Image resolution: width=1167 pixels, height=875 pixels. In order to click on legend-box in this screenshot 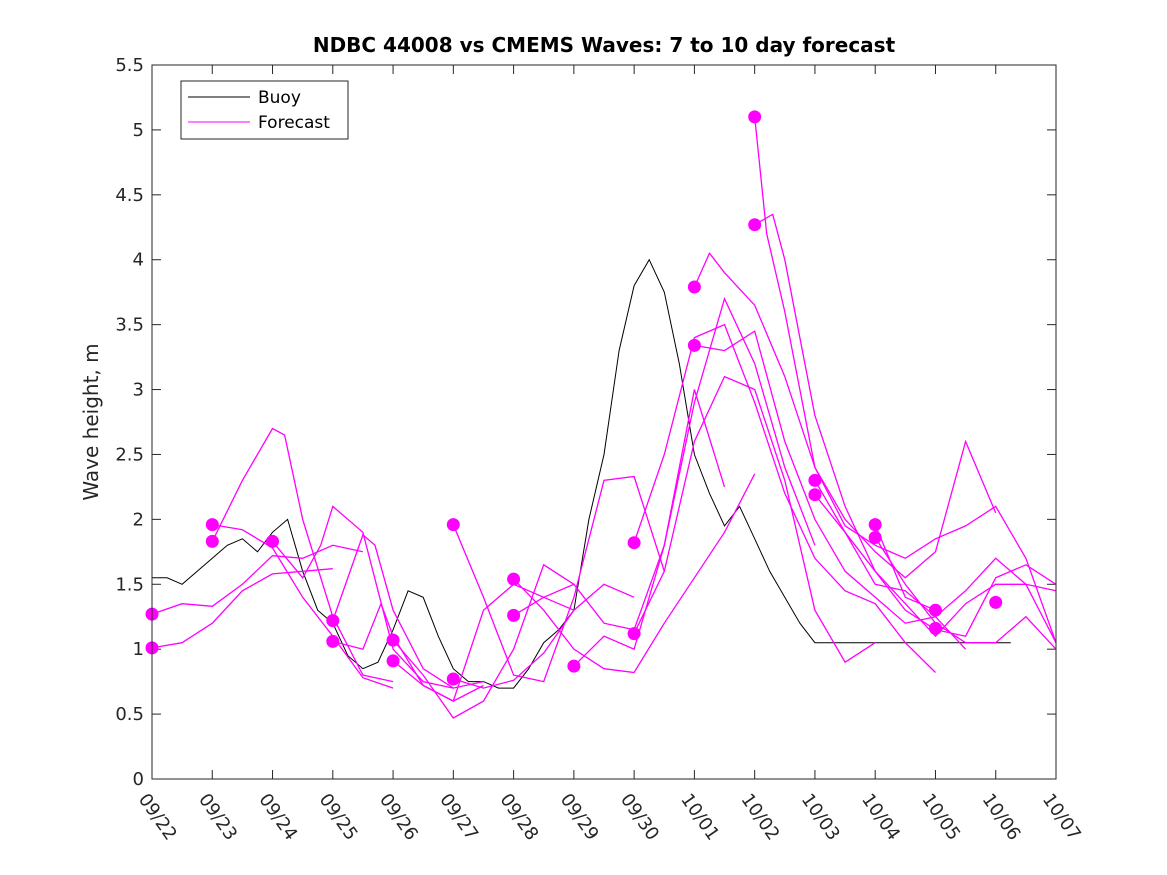, I will do `click(264, 110)`.